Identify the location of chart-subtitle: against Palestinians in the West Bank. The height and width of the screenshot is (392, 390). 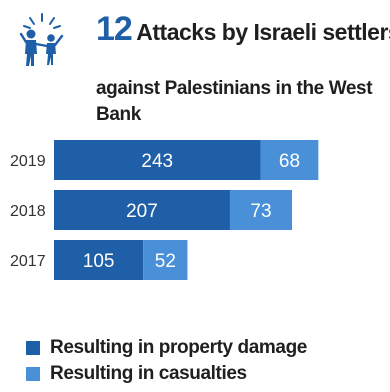
(234, 101).